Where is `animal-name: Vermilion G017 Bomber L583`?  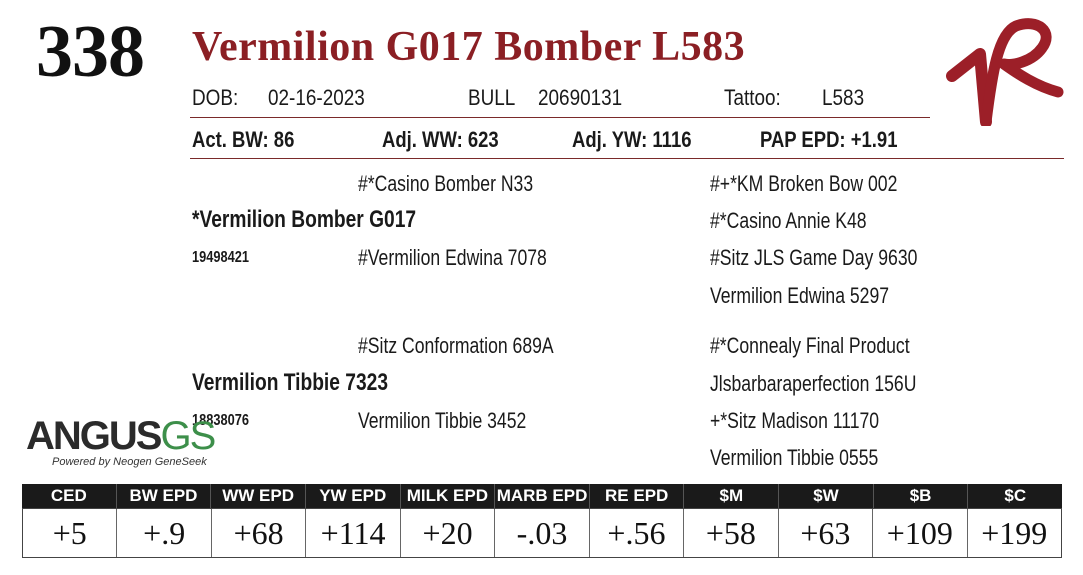
animal-name: Vermilion G017 Bomber L583 is located at coordinates (469, 47).